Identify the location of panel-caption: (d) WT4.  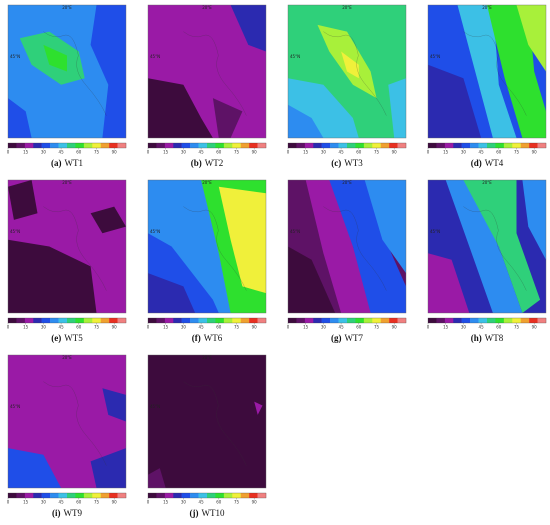
(487, 163).